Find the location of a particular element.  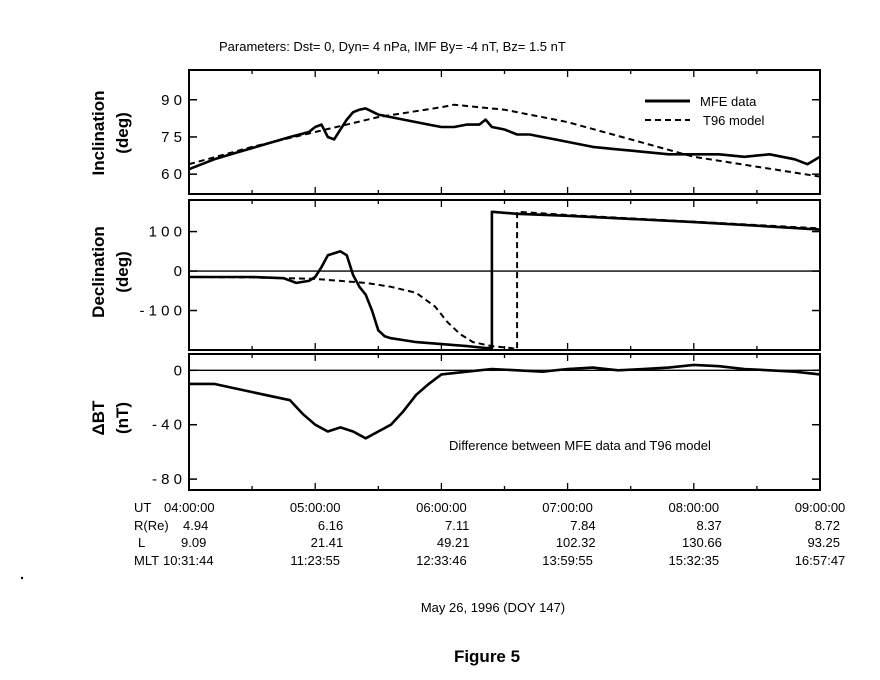

inclination-ylabel-1: Inclination is located at coordinates (98, 133).